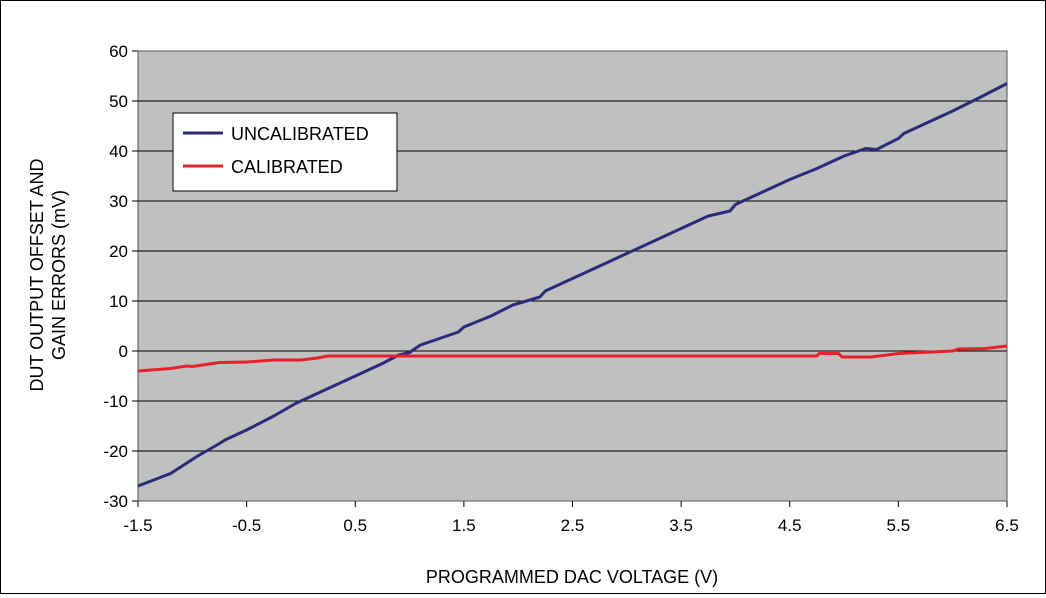  Describe the element at coordinates (59, 275) in the screenshot. I see `y-axis-label-line-2: GAIN ERRORS (mV)` at that location.